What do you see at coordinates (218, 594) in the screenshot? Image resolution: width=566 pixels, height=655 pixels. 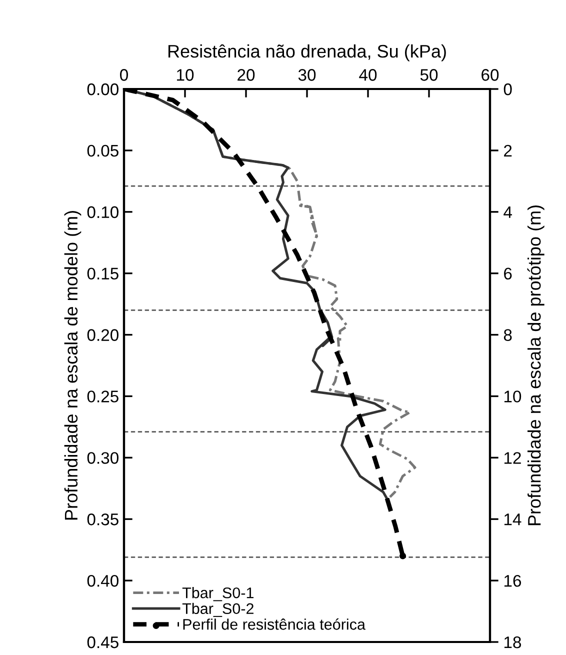 I see `legend-label: Tbar_S0-1` at bounding box center [218, 594].